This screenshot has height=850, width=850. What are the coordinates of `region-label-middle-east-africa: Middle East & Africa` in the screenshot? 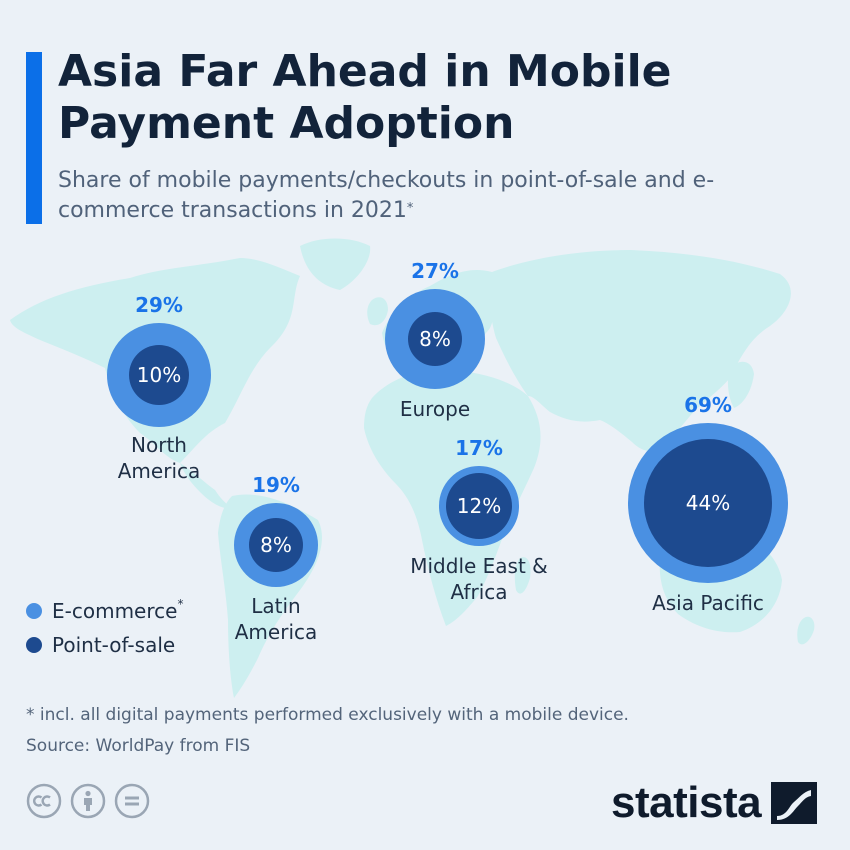 It's located at (479, 579).